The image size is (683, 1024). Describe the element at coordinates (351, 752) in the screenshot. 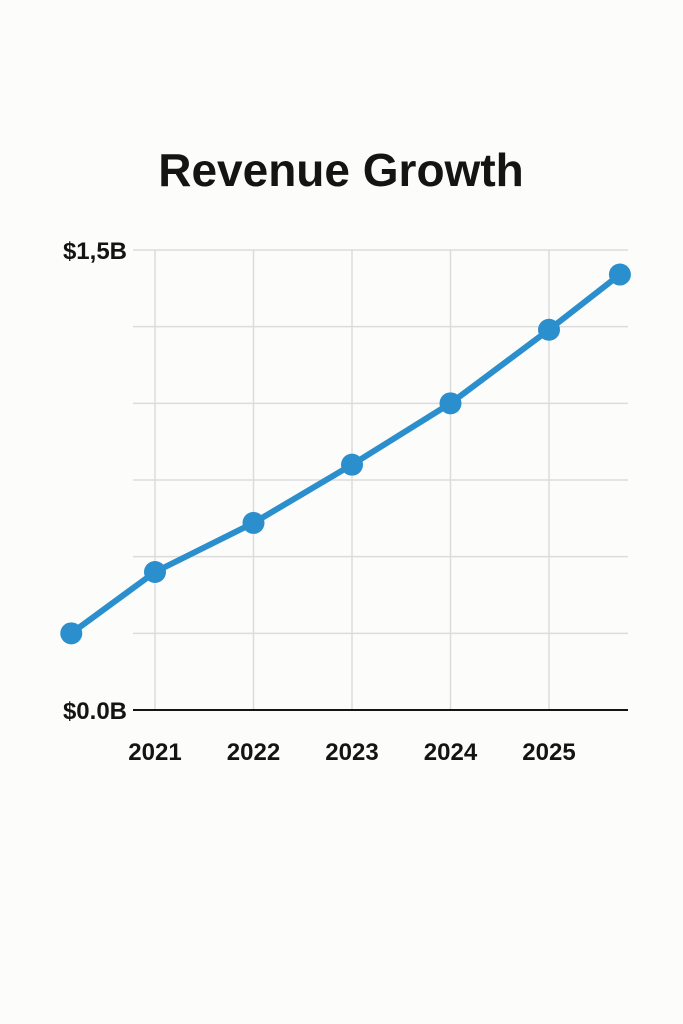

I see `x-tick-label: 2023` at that location.